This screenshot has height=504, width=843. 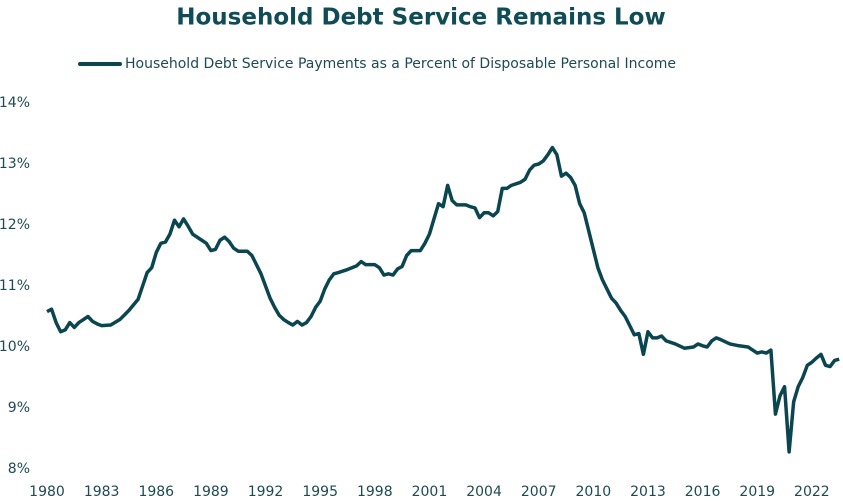 What do you see at coordinates (211, 492) in the screenshot?
I see `x-tick-label: 1989` at bounding box center [211, 492].